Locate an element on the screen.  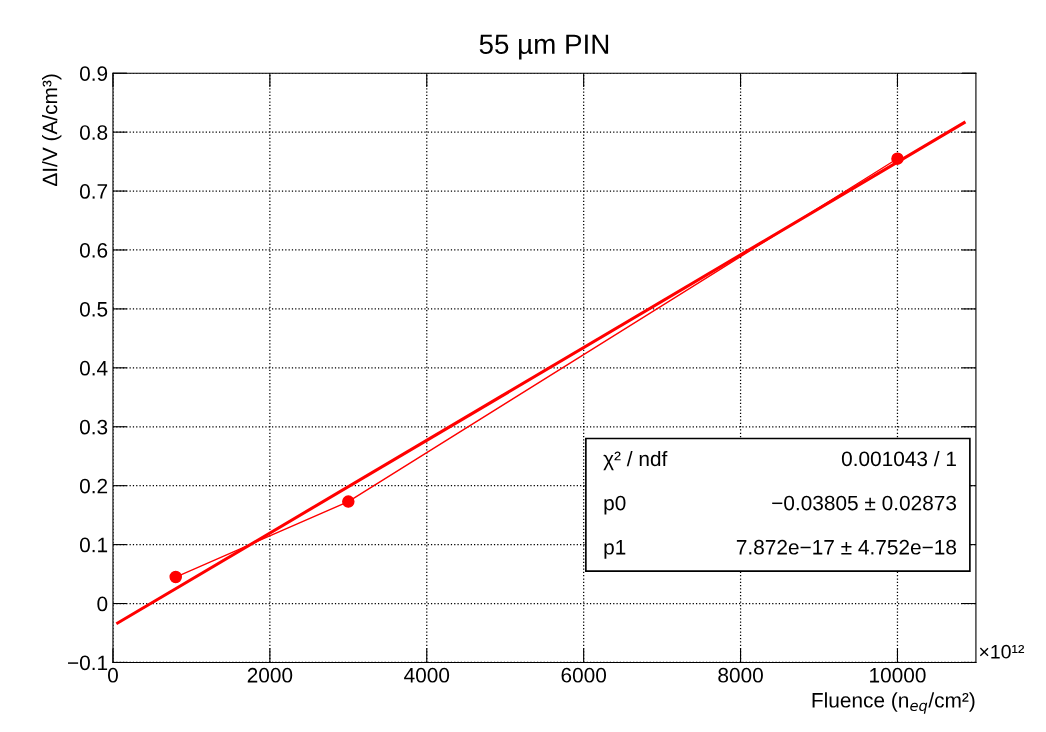
y-tick-label: 0.2 is located at coordinates (93, 486).